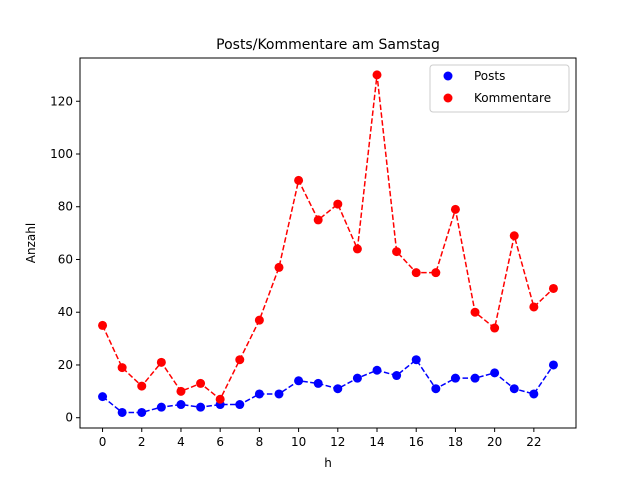 The image size is (640, 480). What do you see at coordinates (328, 45) in the screenshot?
I see `chart-title: Posts/Kommentare am Samstag` at bounding box center [328, 45].